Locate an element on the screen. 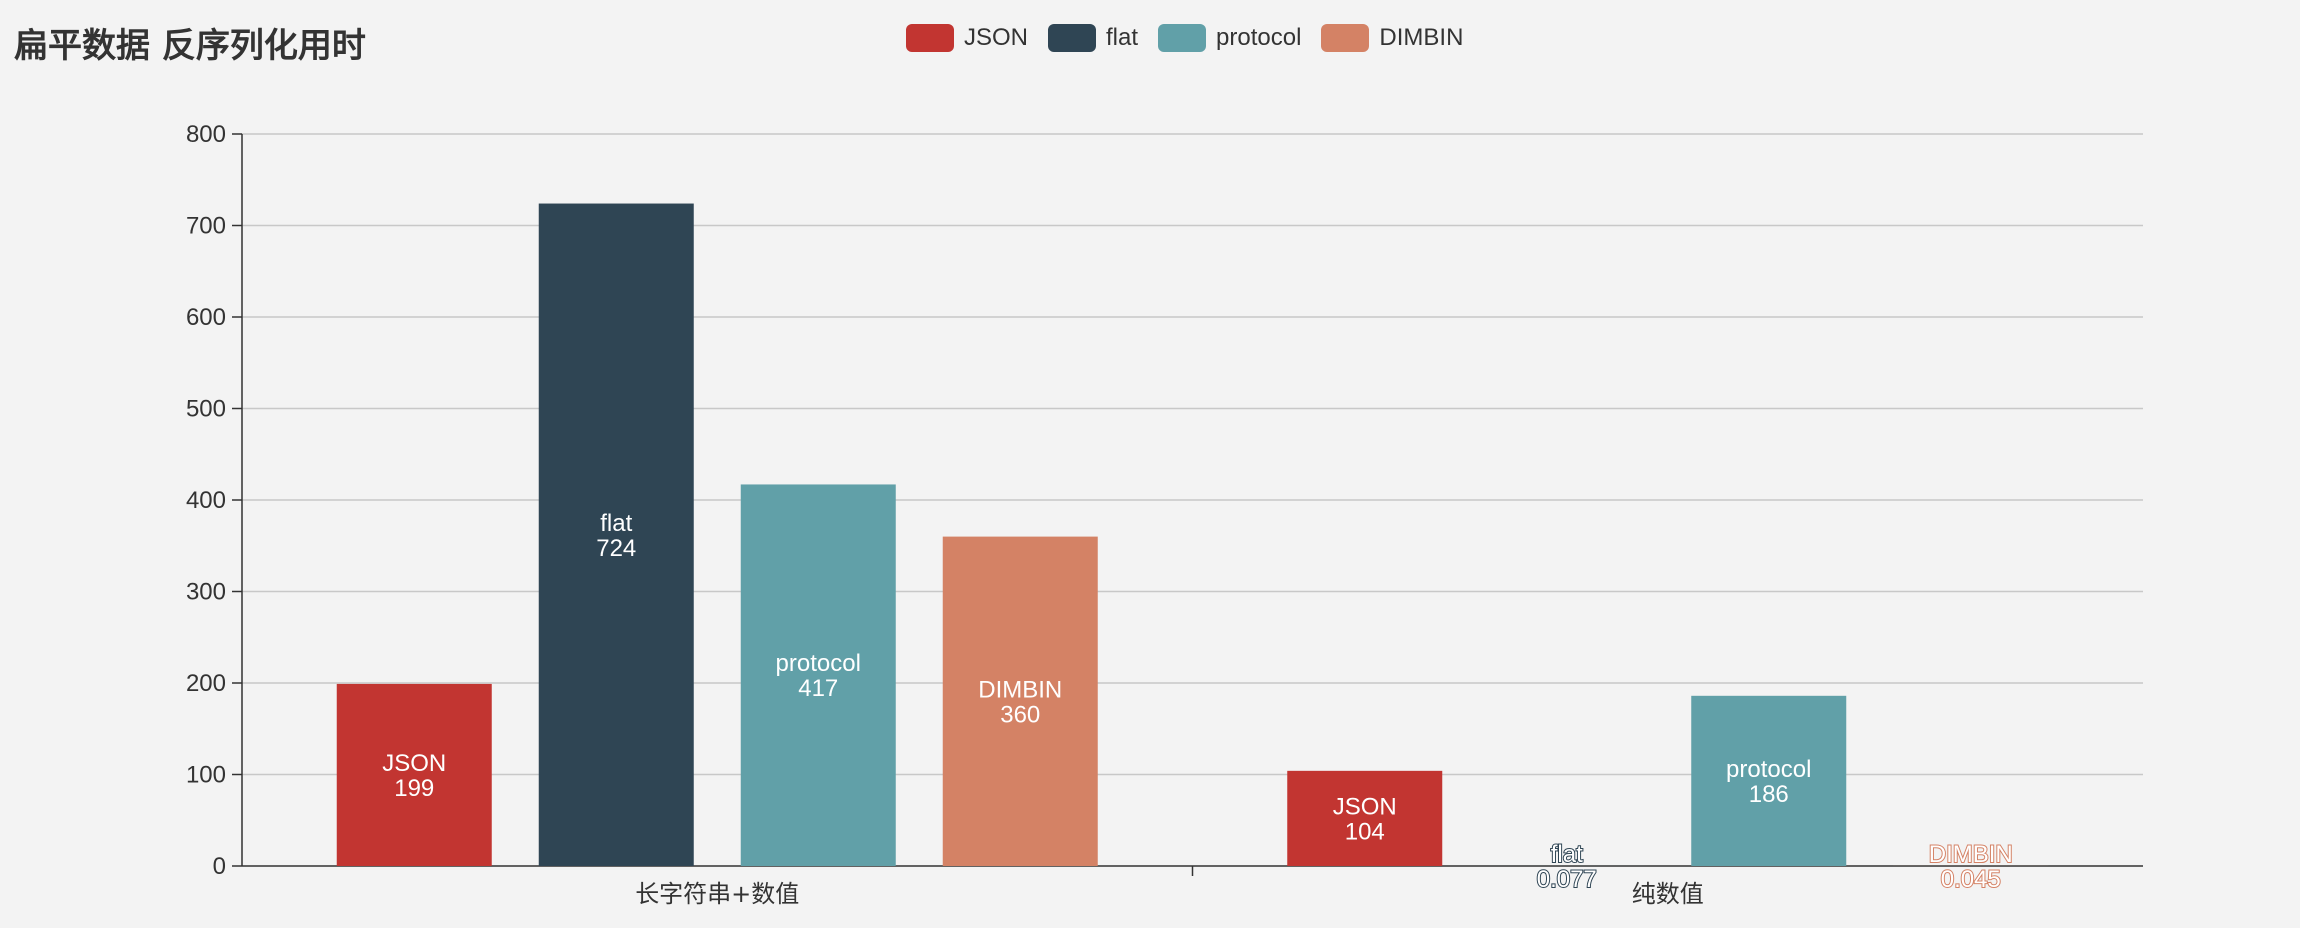 This screenshot has height=928, width=2300. bar-label-value: 0.077 is located at coordinates (1567, 879).